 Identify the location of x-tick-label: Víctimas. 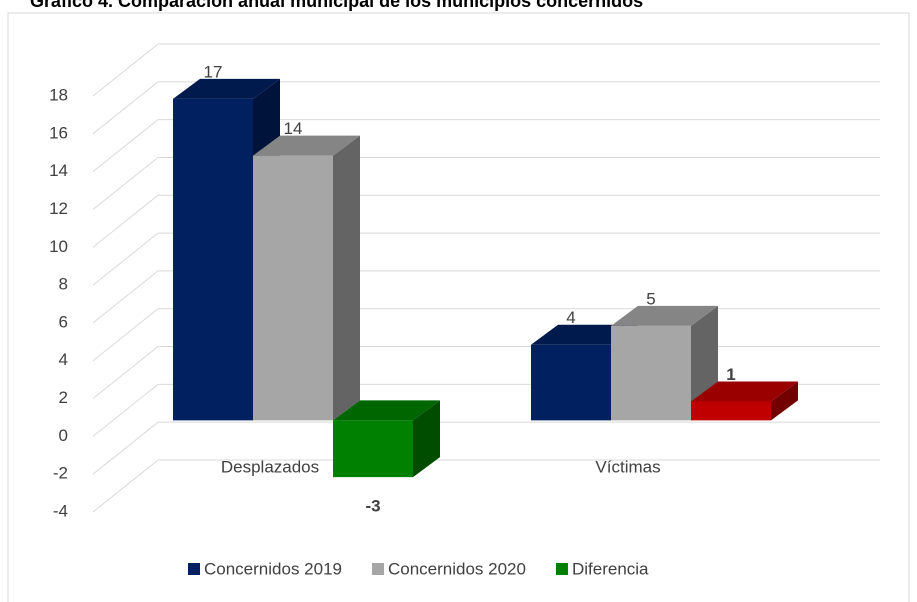
(627, 466).